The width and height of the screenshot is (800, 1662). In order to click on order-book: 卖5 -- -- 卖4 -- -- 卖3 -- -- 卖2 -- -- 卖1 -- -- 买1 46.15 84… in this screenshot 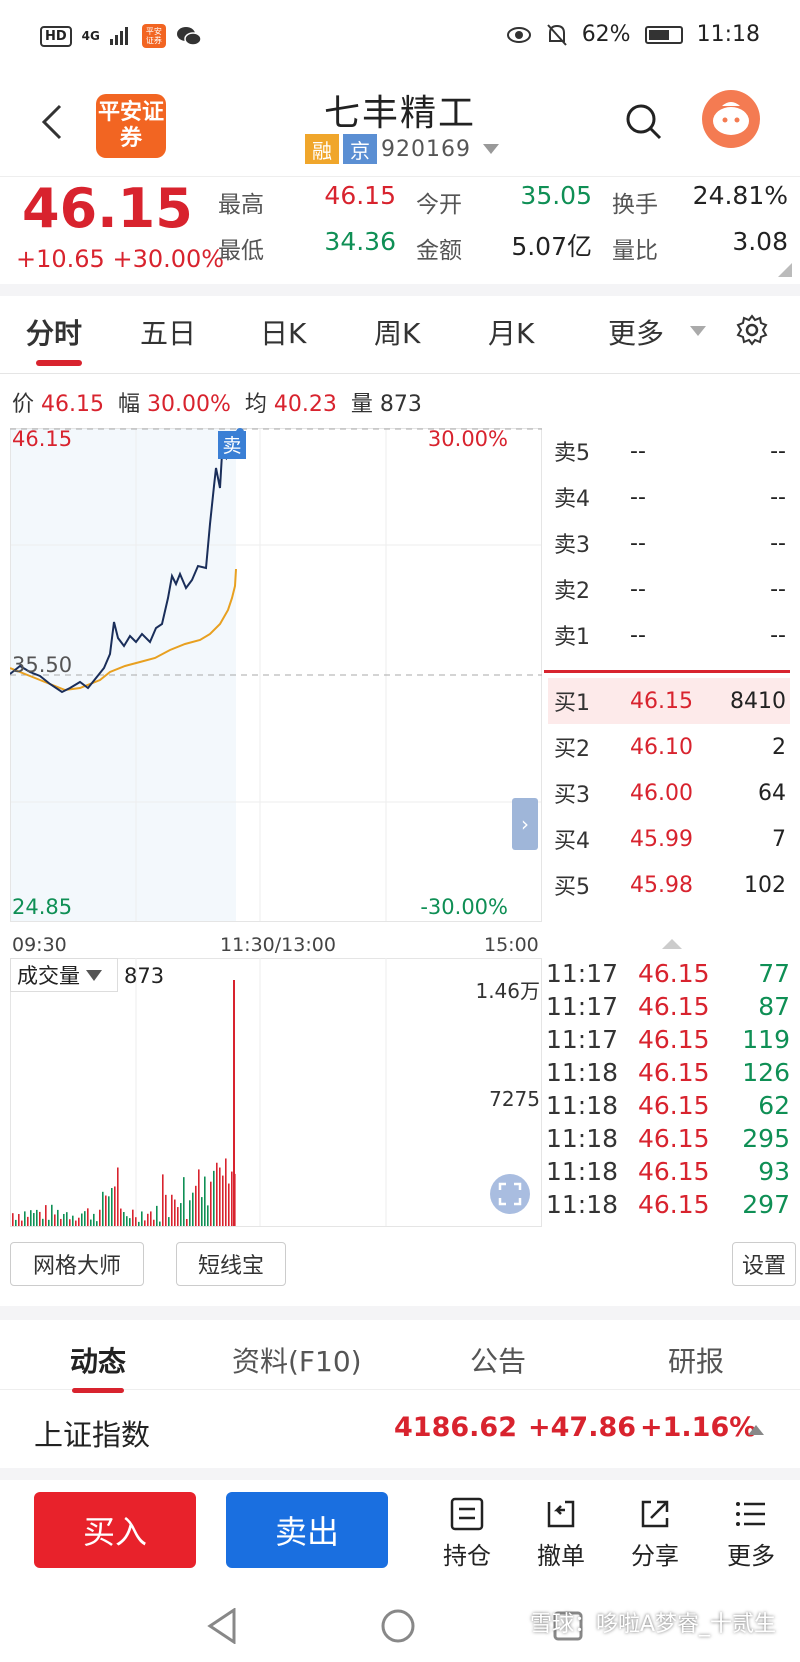, I will do `click(667, 675)`.